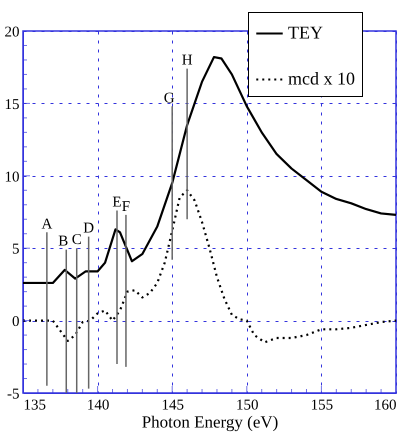 The width and height of the screenshot is (410, 432). I want to click on y-tick-label: 5, so click(16, 250).